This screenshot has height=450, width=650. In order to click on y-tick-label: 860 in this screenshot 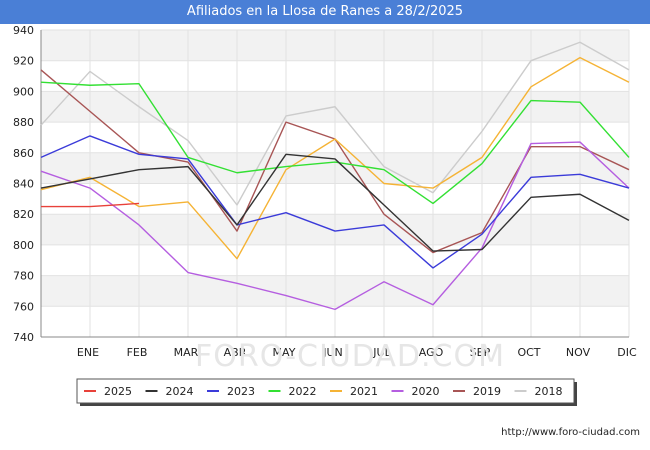, I will do `click(23, 153)`.